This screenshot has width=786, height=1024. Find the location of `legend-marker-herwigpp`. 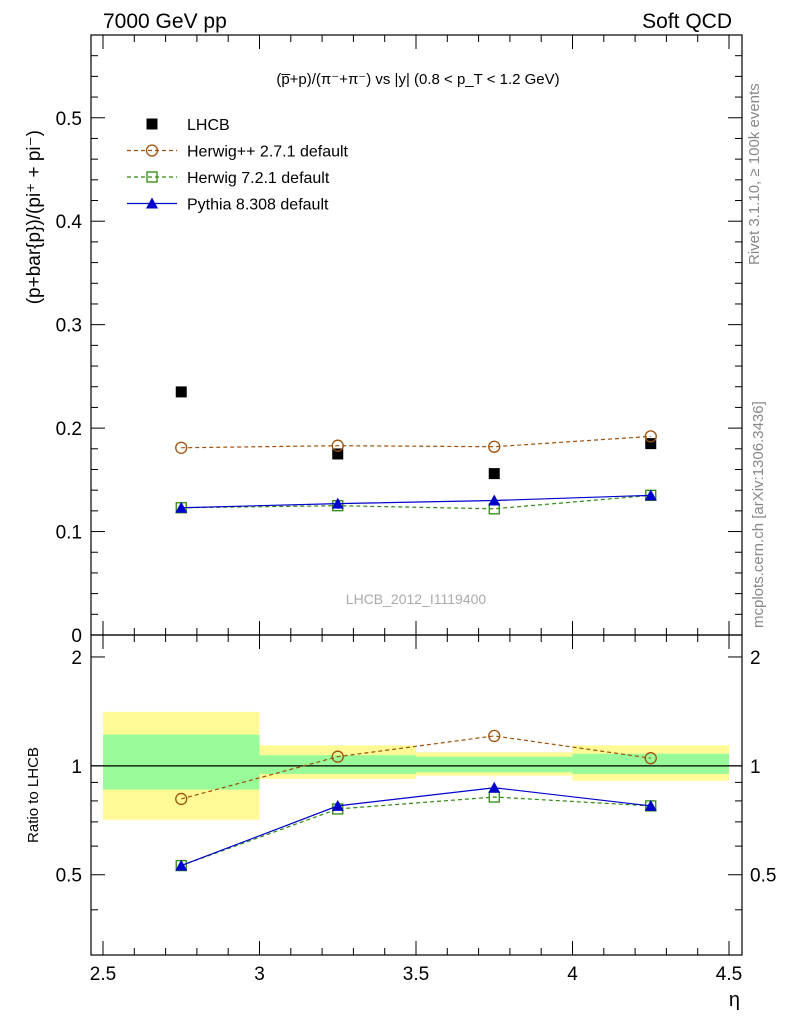

legend-marker-herwigpp is located at coordinates (152, 150).